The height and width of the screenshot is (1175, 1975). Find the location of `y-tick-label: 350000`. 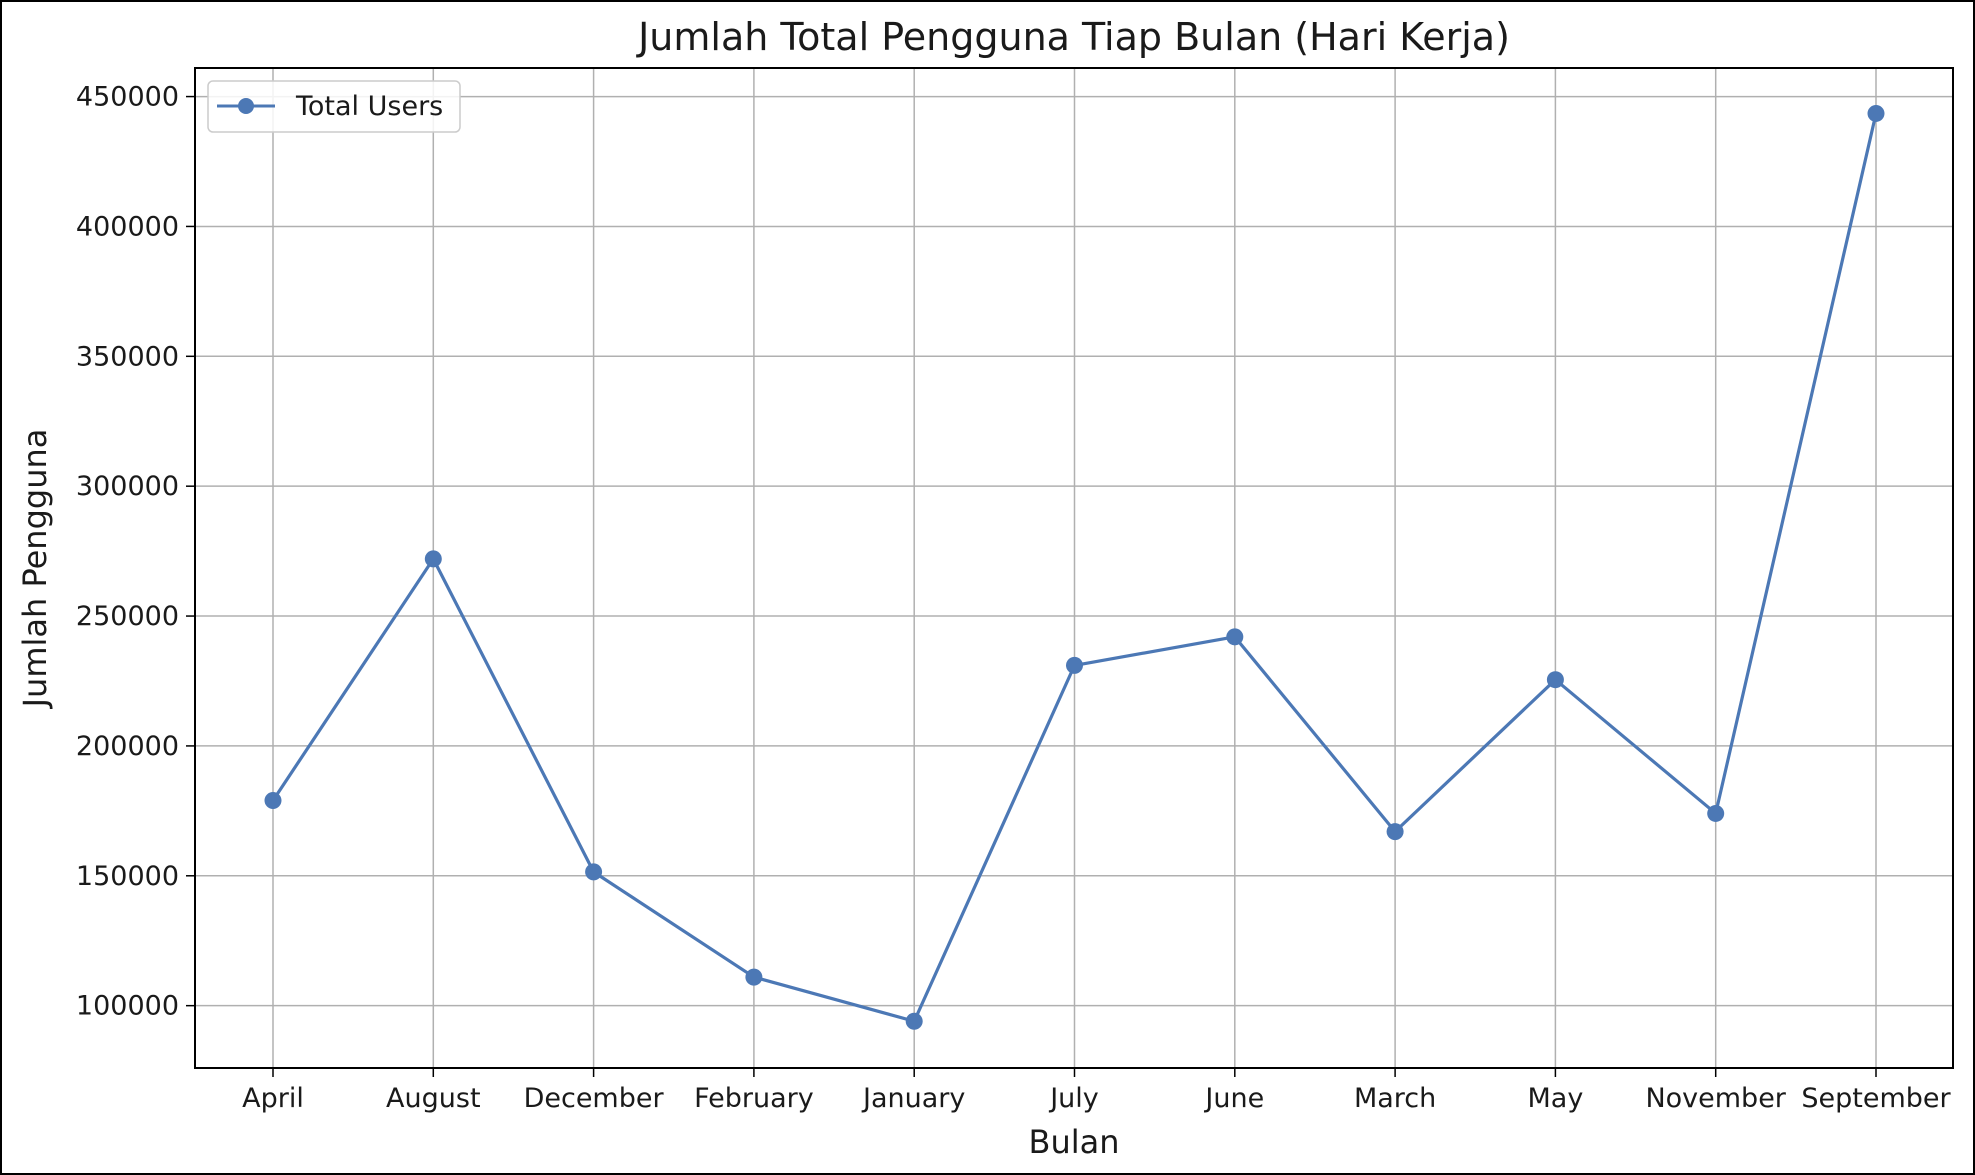

y-tick-label: 350000 is located at coordinates (127, 356).